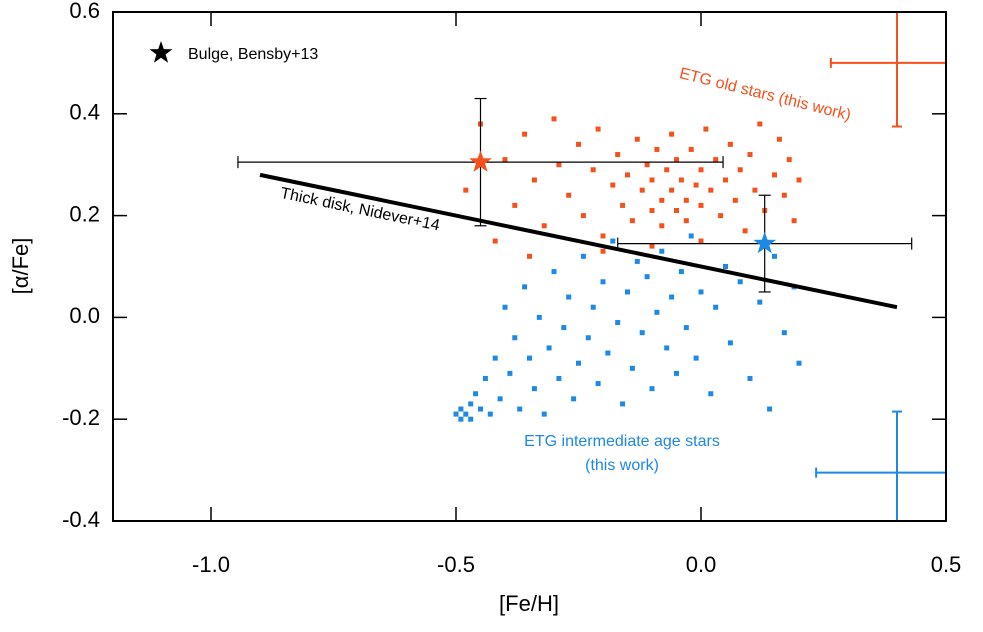 The height and width of the screenshot is (632, 983). Describe the element at coordinates (253, 54) in the screenshot. I see `legend-label: Bulge, Bensby+13` at that location.